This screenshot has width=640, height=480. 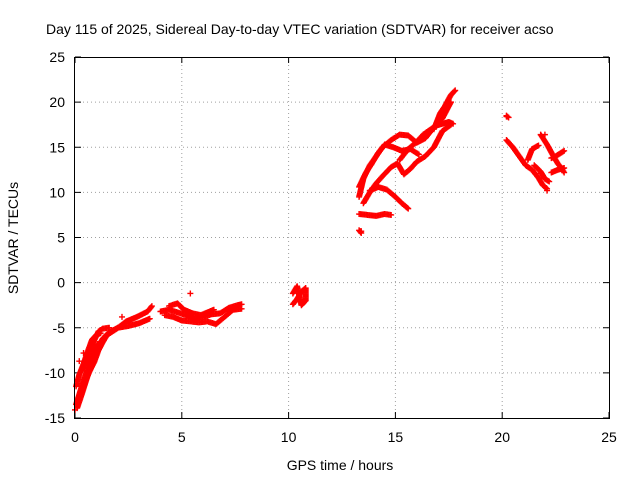 What do you see at coordinates (57, 57) in the screenshot?
I see `y-tick-label: 25` at bounding box center [57, 57].